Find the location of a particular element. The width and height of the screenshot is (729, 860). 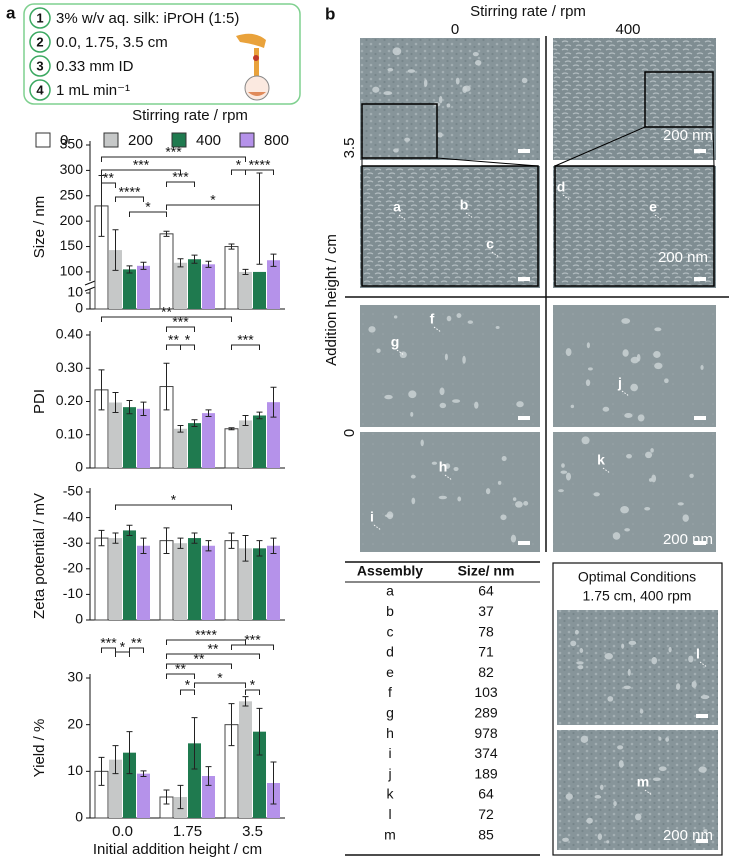

table-cell: g is located at coordinates (390, 713).